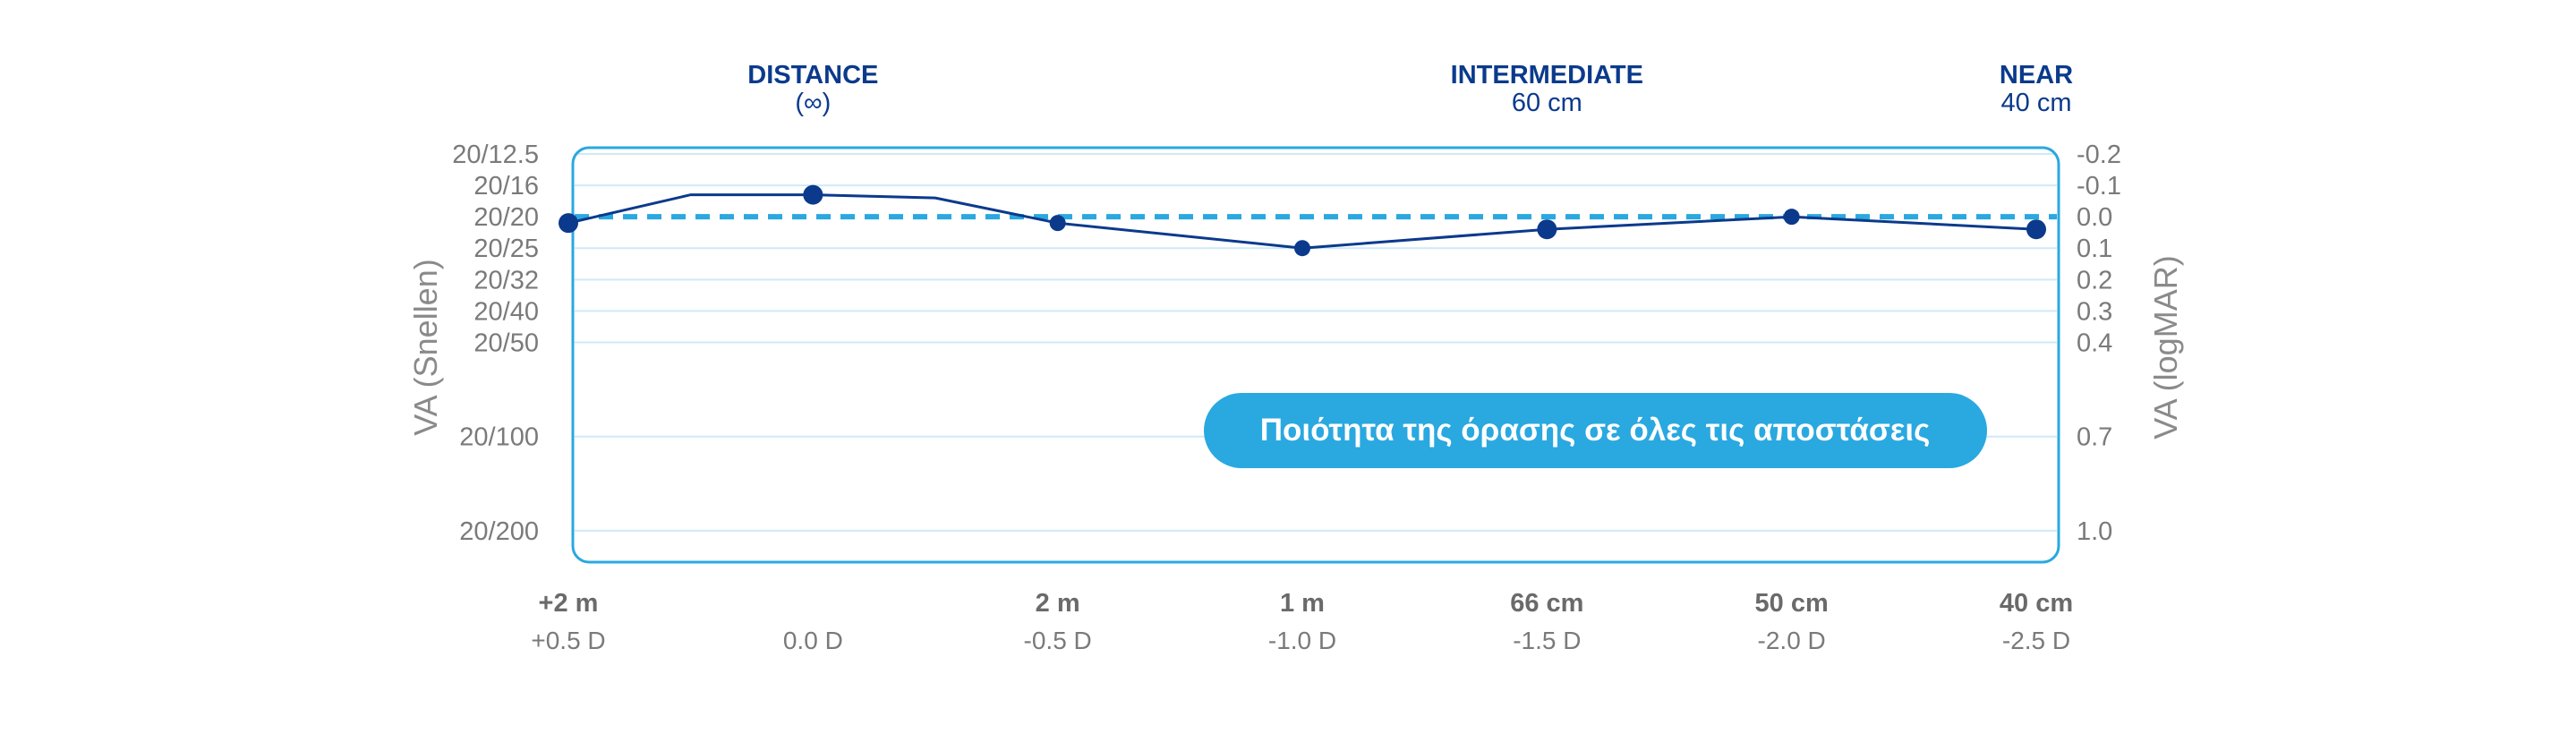  I want to click on y-tick-label-snellen: 20/16, so click(506, 186).